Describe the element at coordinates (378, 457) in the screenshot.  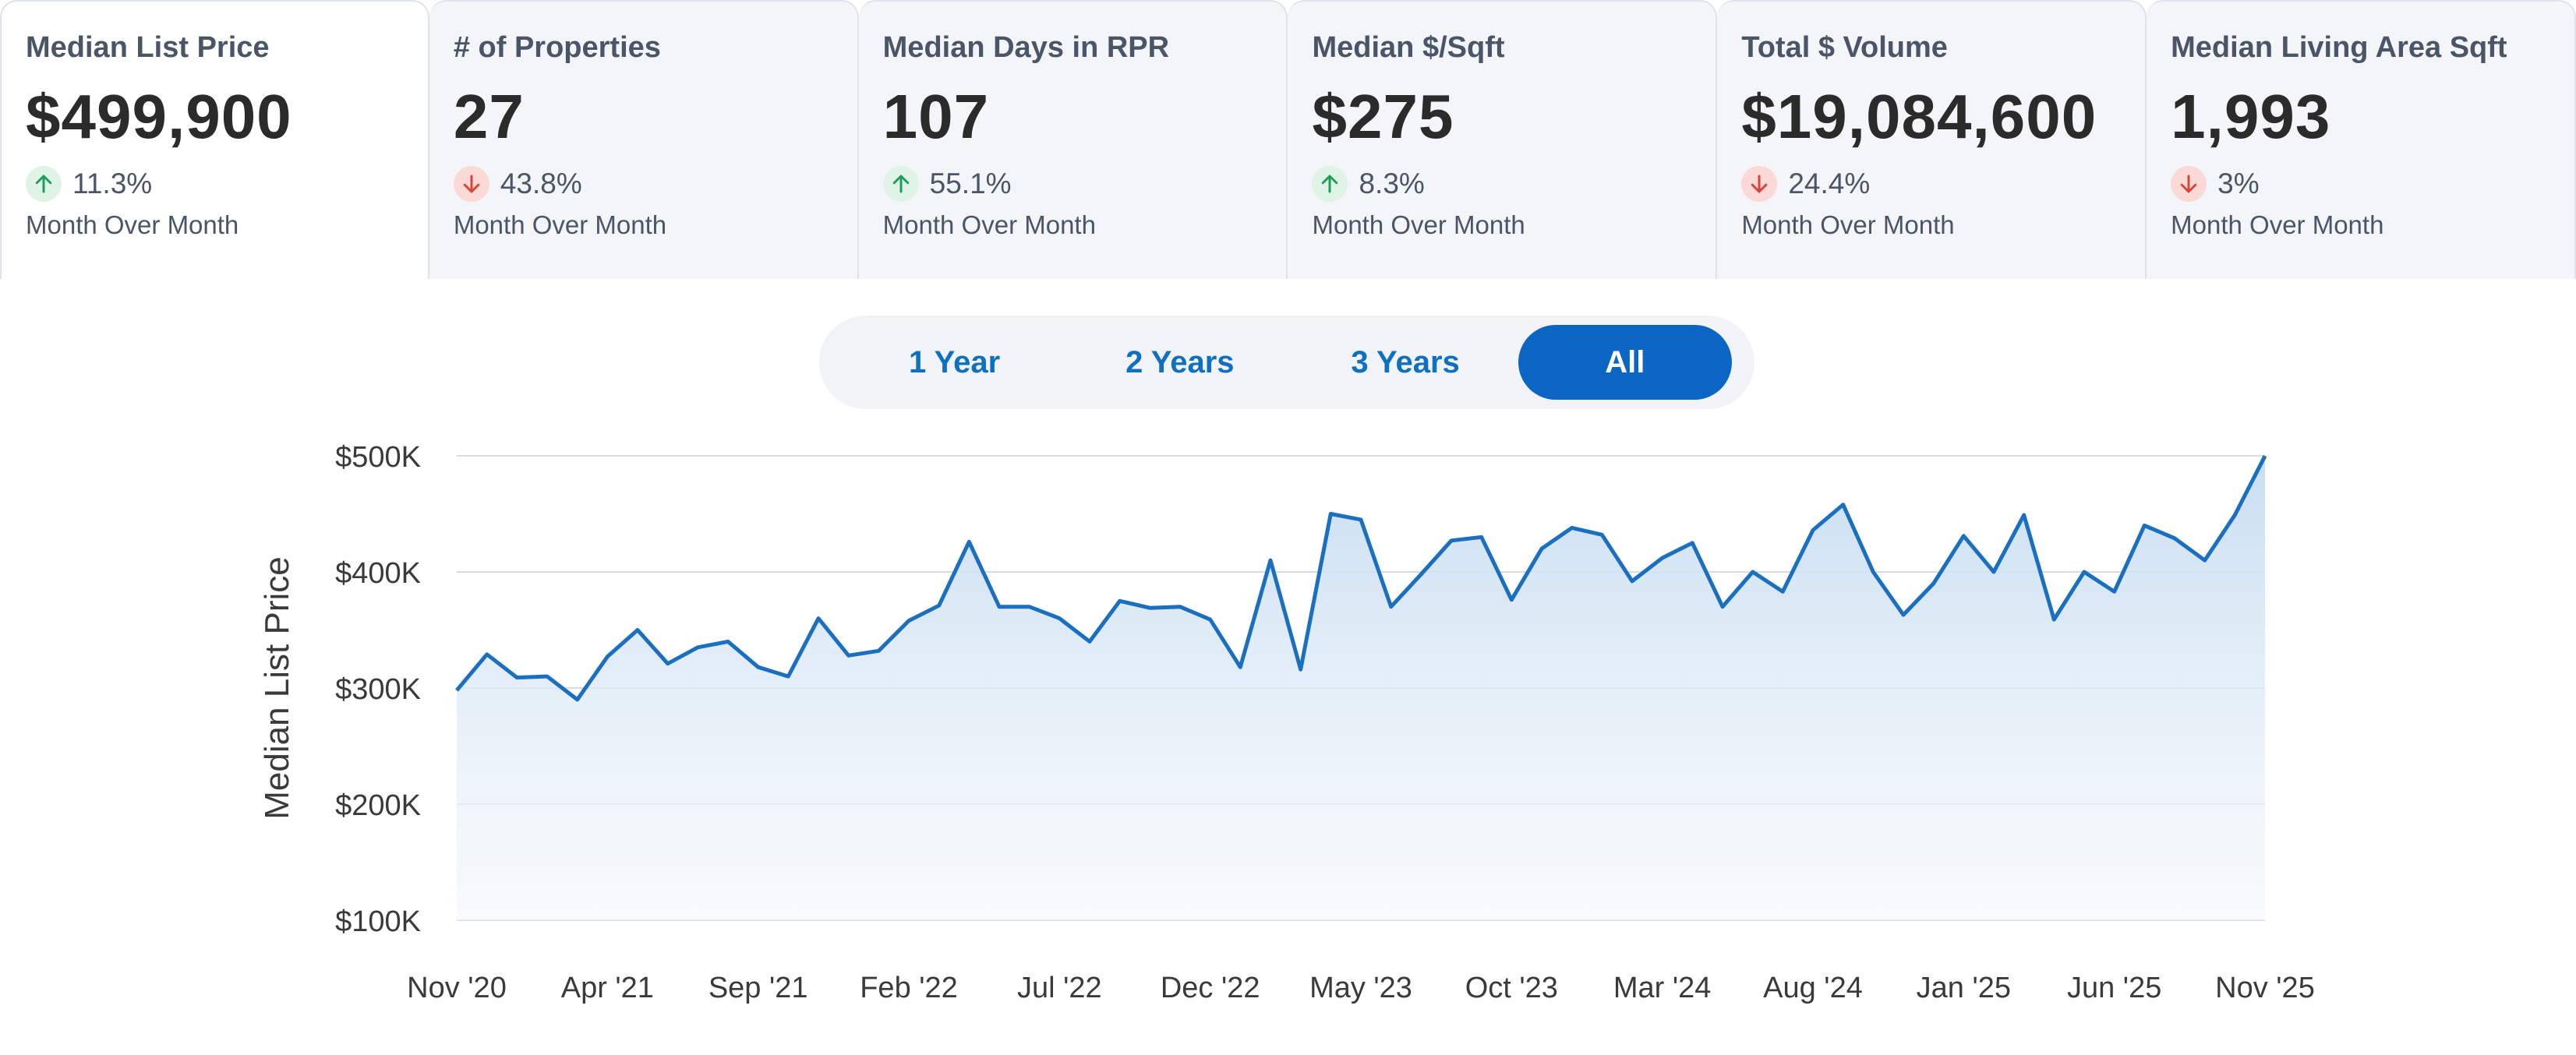
I see `y-tick-label: $500K` at that location.